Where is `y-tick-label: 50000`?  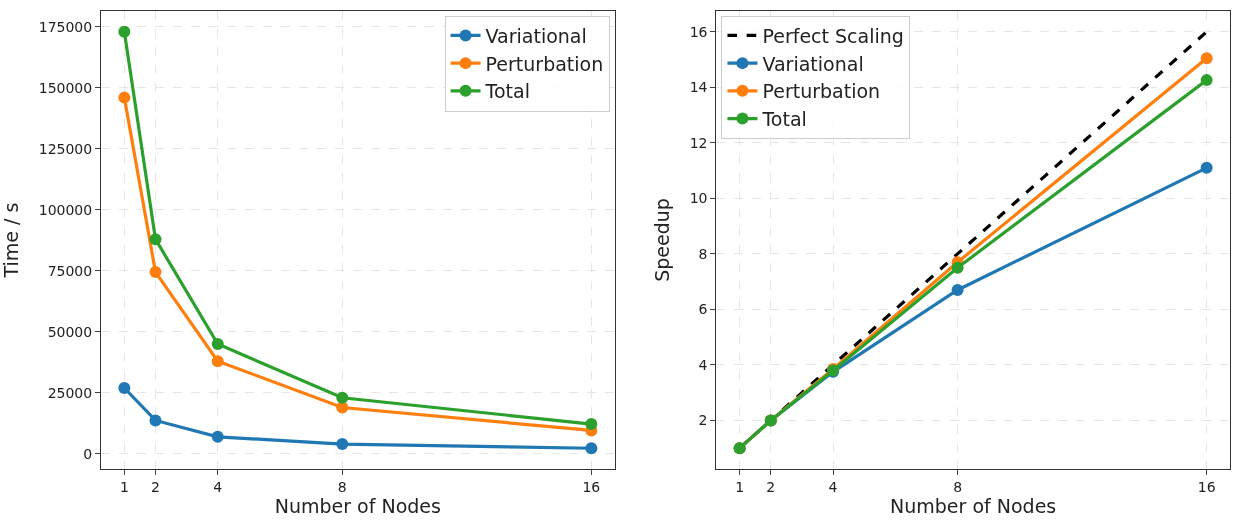 y-tick-label: 50000 is located at coordinates (70, 331).